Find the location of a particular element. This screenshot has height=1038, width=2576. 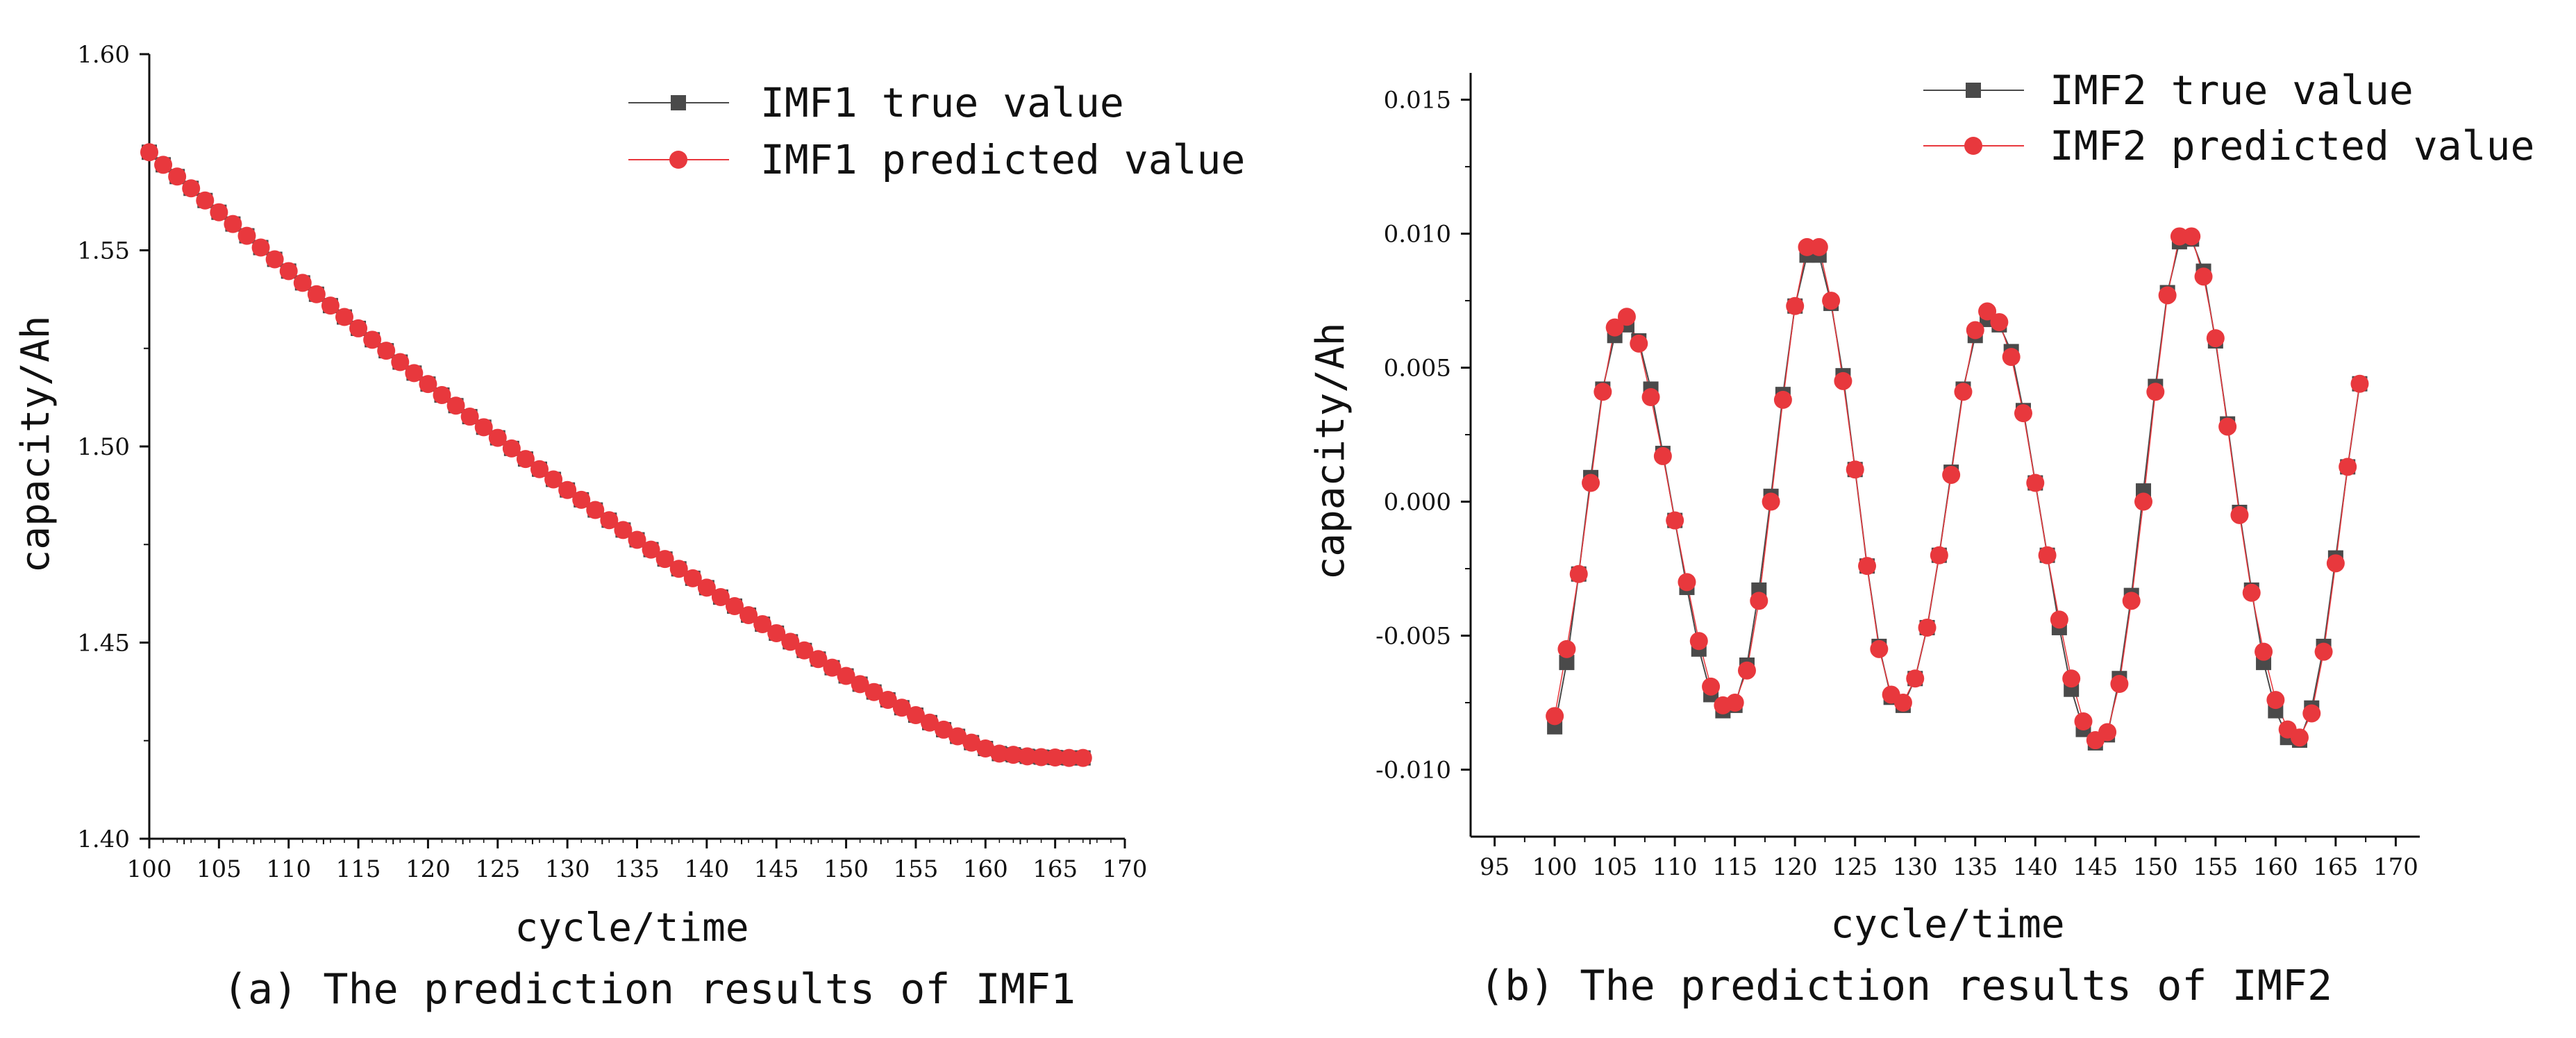

panel-b-caption: (b) The prediction results of IMF2 is located at coordinates (1906, 986).